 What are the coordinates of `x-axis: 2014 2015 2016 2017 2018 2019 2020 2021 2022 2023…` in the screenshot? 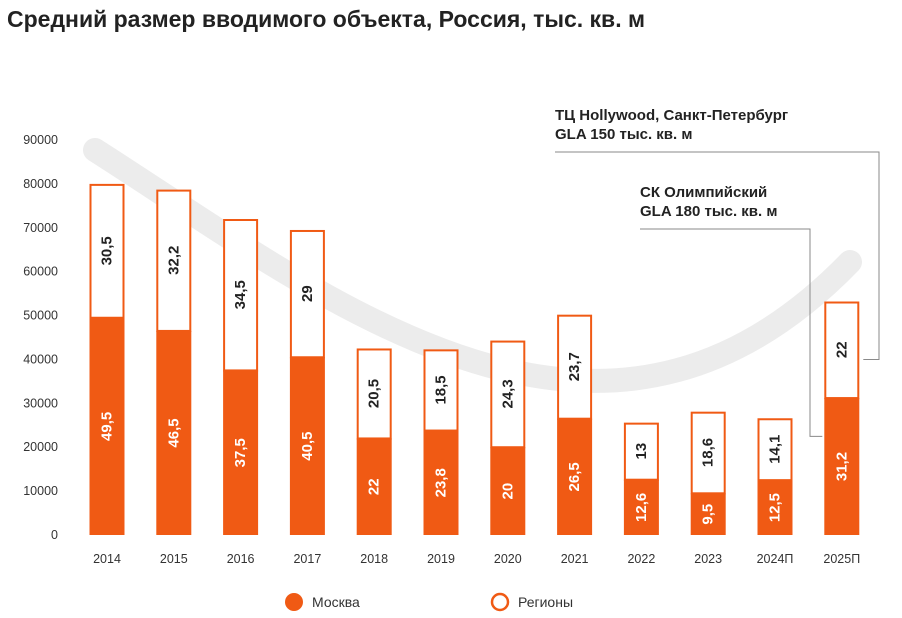 It's located at (476, 559).